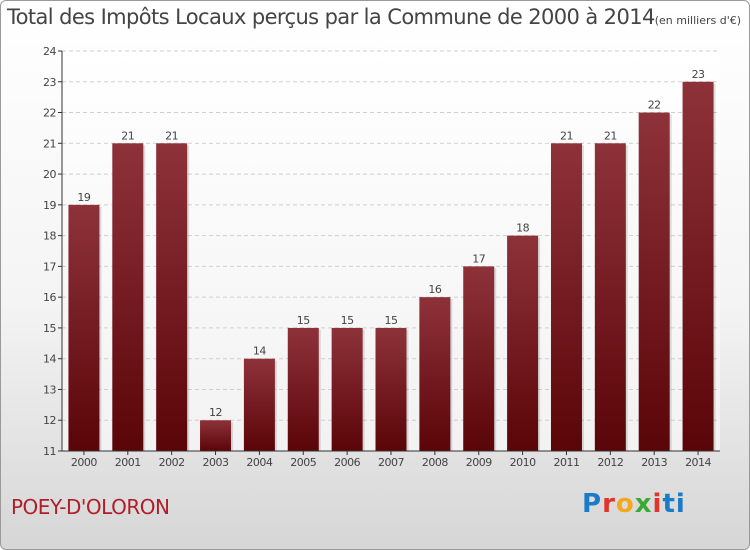 This screenshot has width=750, height=550. Describe the element at coordinates (49, 297) in the screenshot. I see `ytick-label: 16` at that location.